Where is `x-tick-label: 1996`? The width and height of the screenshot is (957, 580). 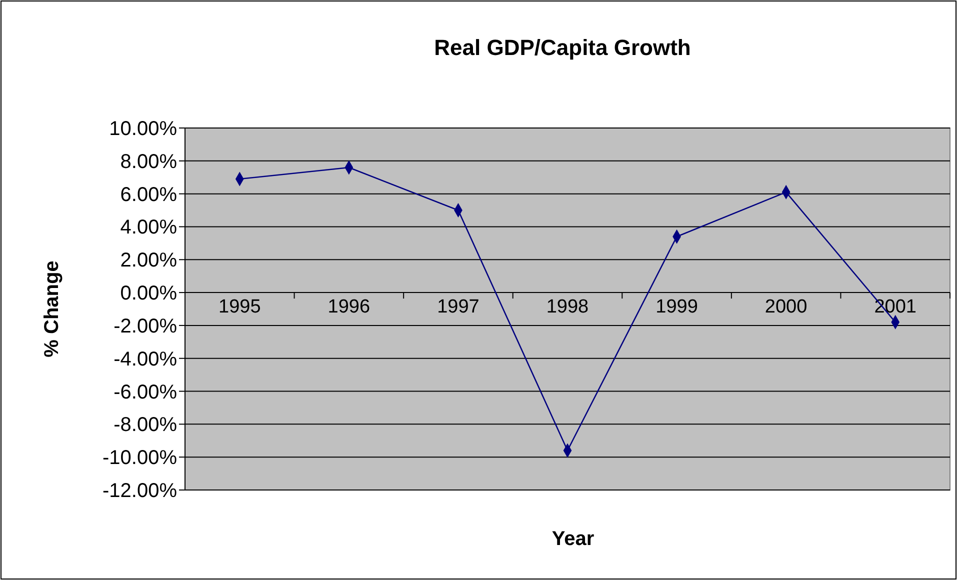
x-tick-label: 1996 is located at coordinates (349, 307).